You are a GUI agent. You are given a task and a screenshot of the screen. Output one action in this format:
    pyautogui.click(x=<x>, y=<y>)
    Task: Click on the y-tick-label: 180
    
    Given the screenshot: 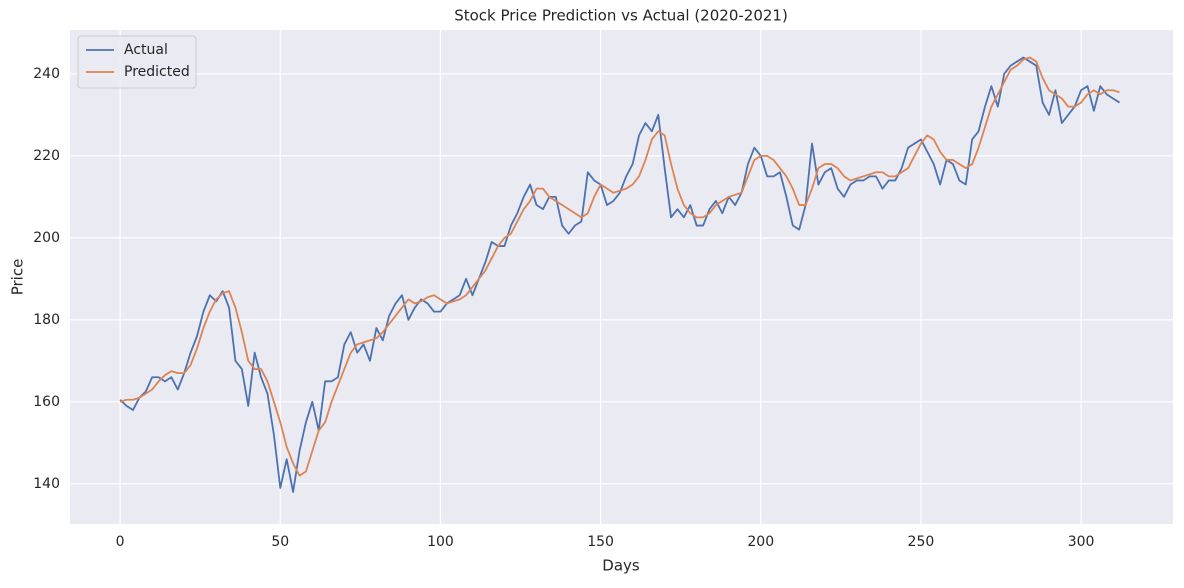 What is the action you would take?
    pyautogui.click(x=46, y=320)
    